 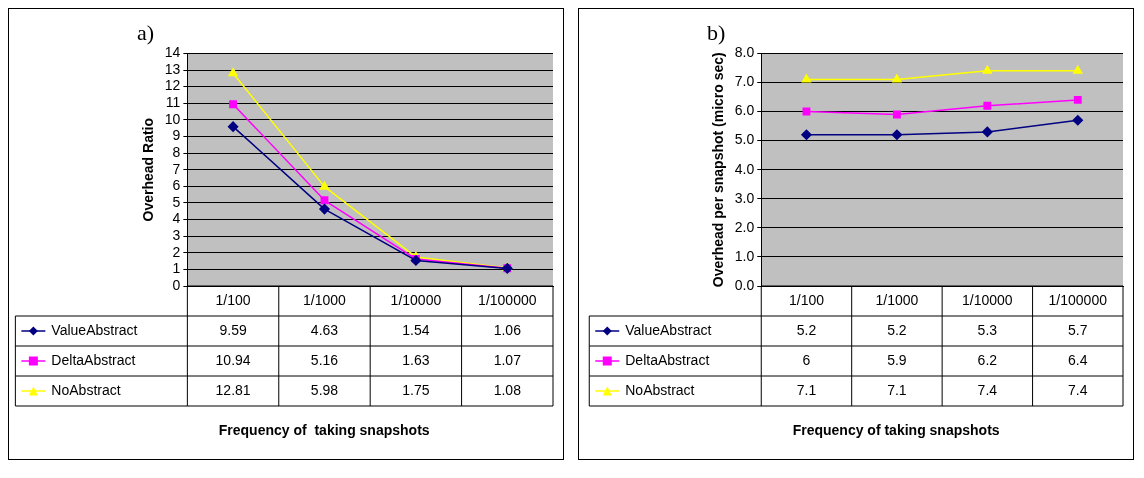 I want to click on data-label: 5.3, so click(x=987, y=329).